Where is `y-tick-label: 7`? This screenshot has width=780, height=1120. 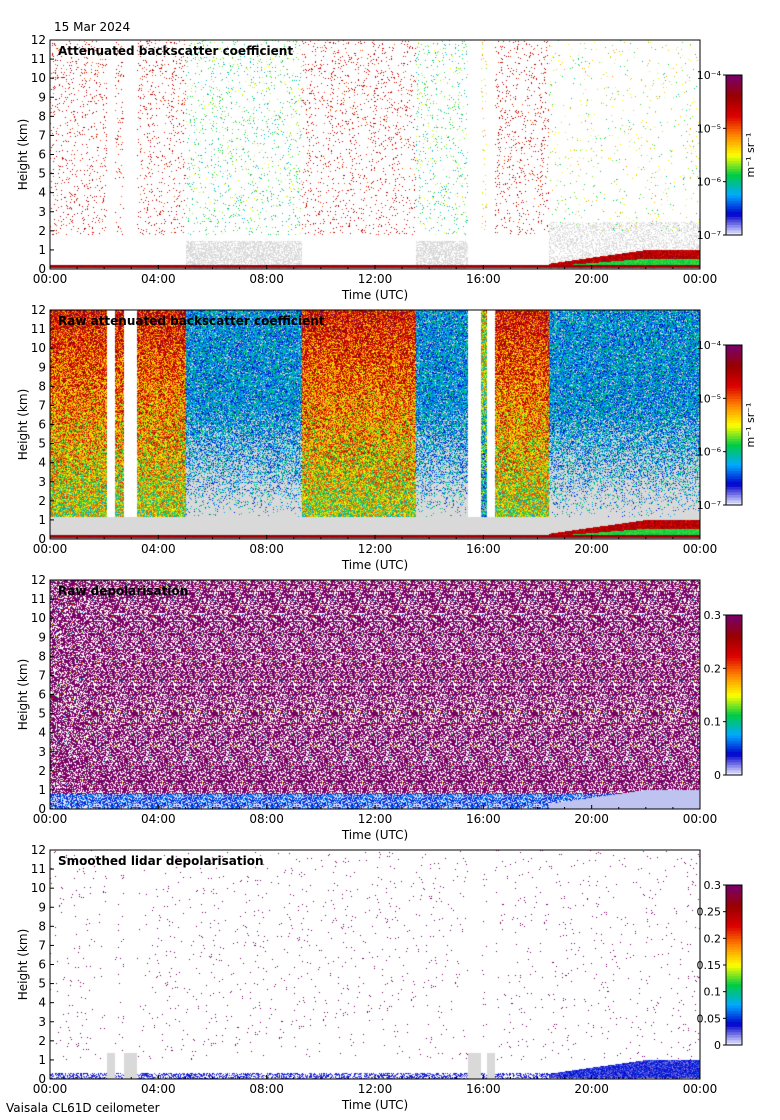
y-tick-label: 7 is located at coordinates (42, 135).